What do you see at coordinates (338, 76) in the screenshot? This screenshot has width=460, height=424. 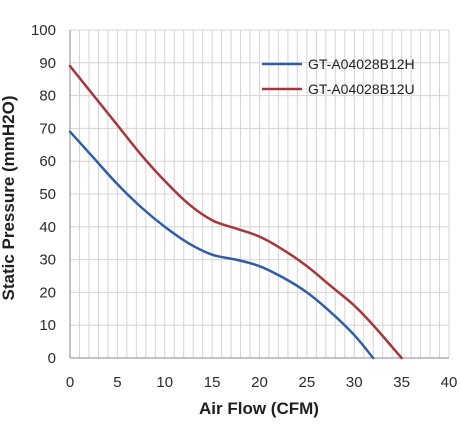 I see `legend: GT-A04028B12H GT-A04028B12U` at bounding box center [338, 76].